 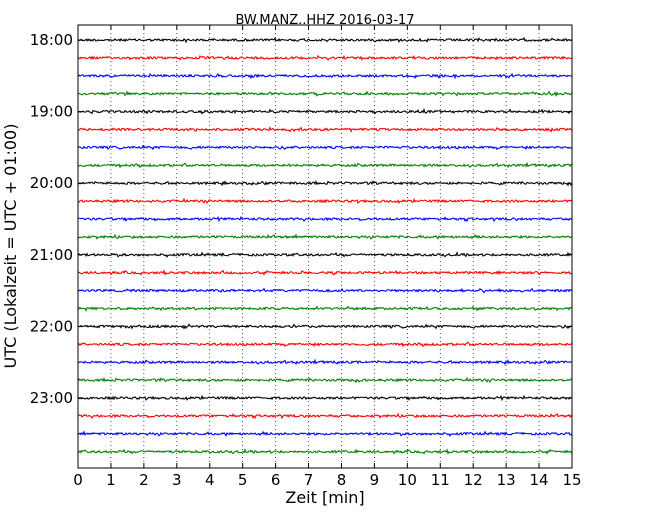 What do you see at coordinates (342, 480) in the screenshot?
I see `x-tick-label: 8` at bounding box center [342, 480].